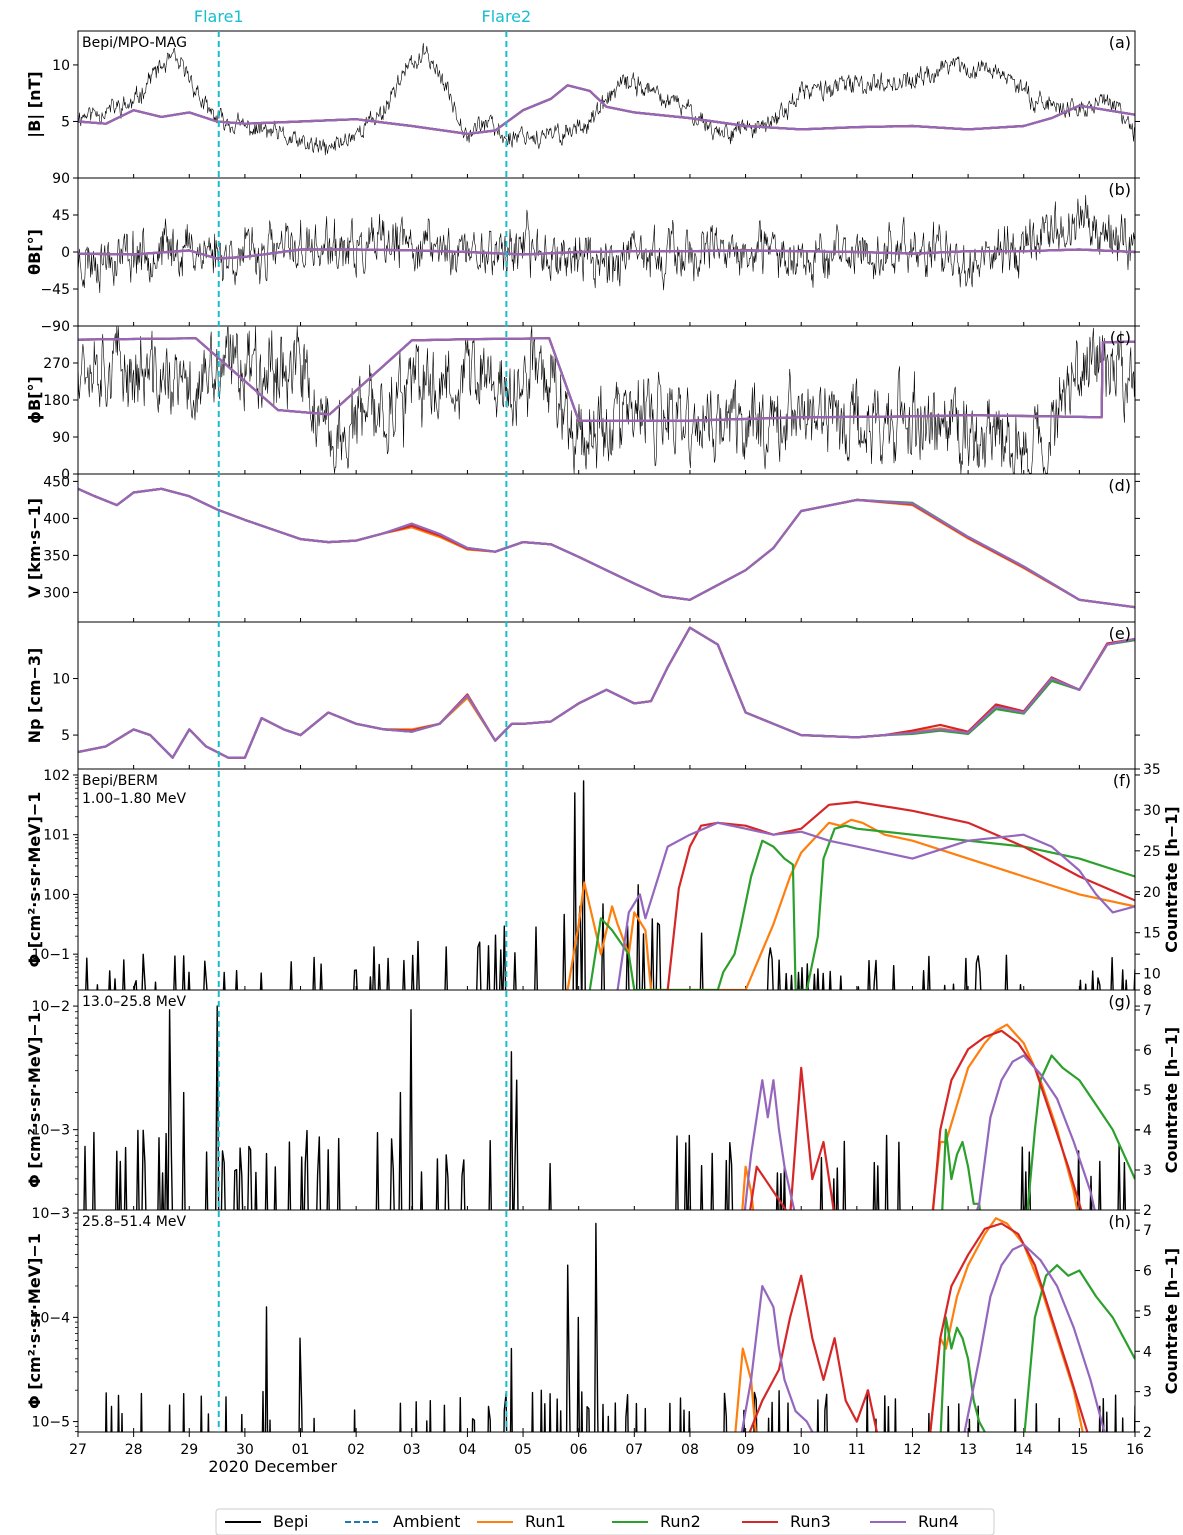 This screenshot has height=1535, width=1183. I want to click on ytick-label-c: 0, so click(65, 475).